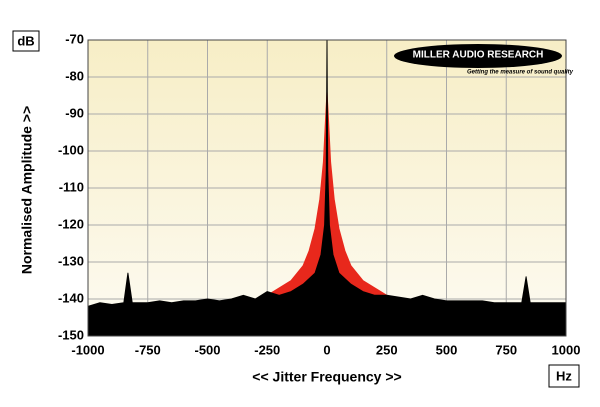  I want to click on y-tick-label: -140, so click(71, 297).